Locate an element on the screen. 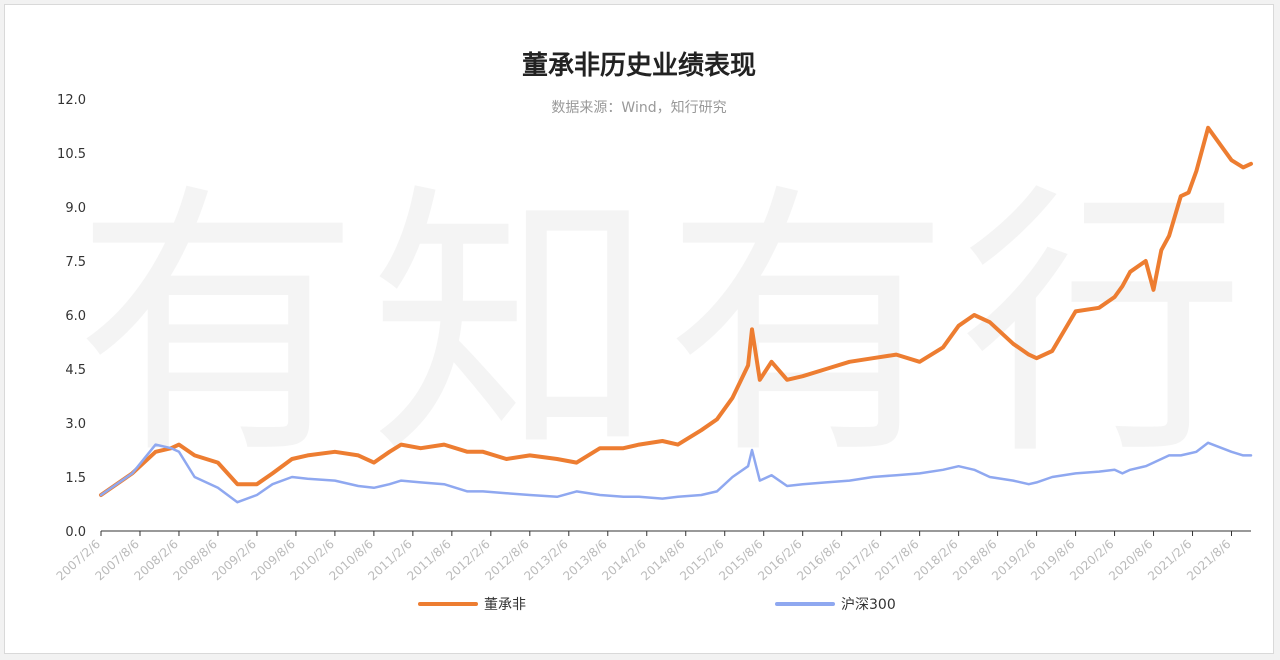 This screenshot has height=660, width=1280. y-tick-label: 0.0 is located at coordinates (75, 532).